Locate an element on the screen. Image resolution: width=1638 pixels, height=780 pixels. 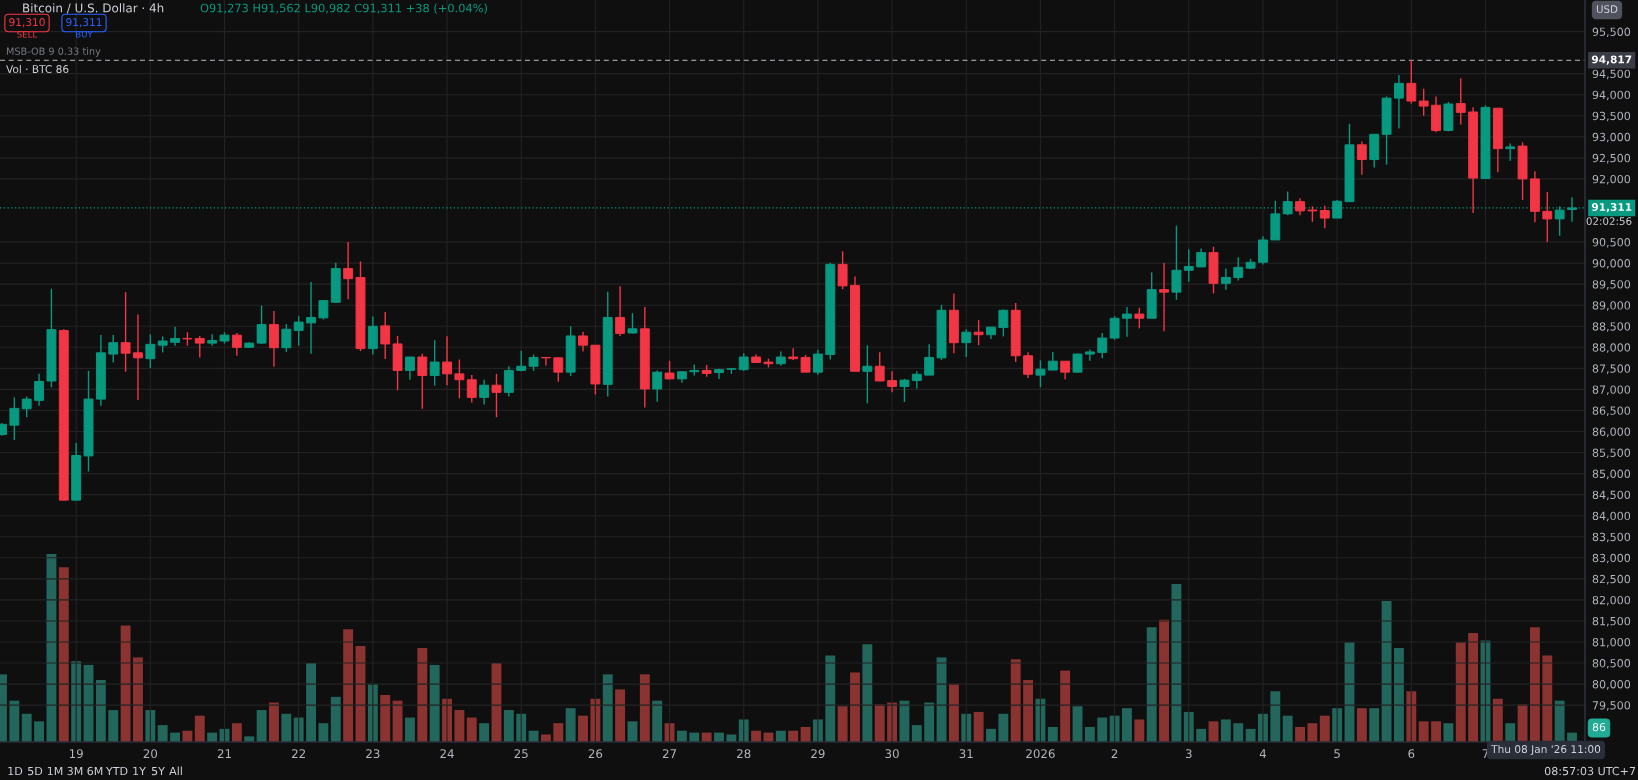
y-tick-label: 80,000 is located at coordinates (1611, 685).